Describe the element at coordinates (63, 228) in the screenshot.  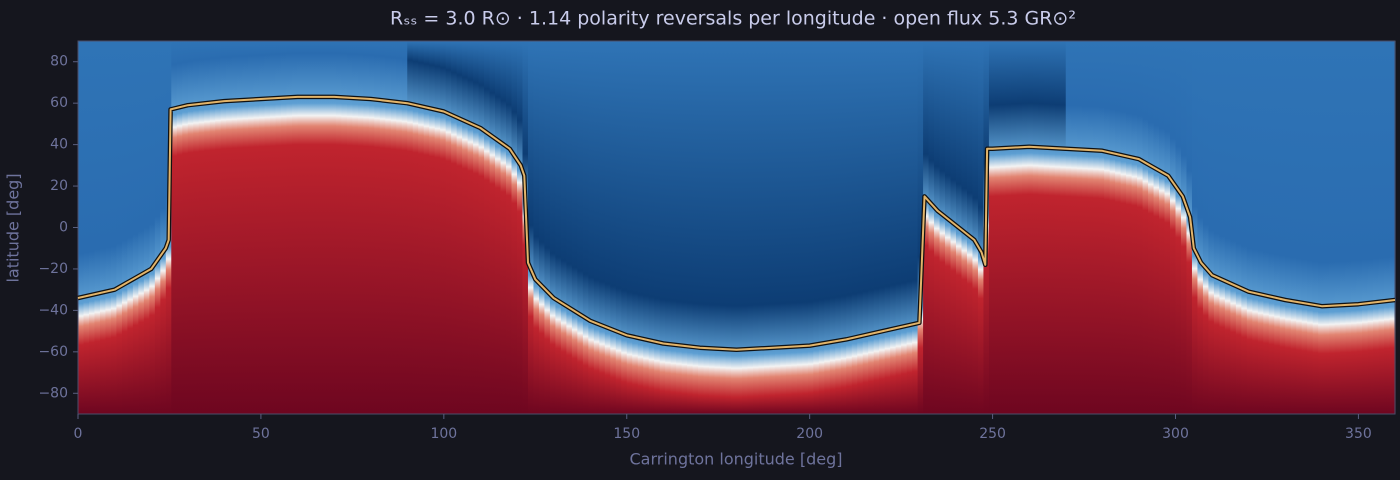
I see `y-tick-label: 0` at that location.